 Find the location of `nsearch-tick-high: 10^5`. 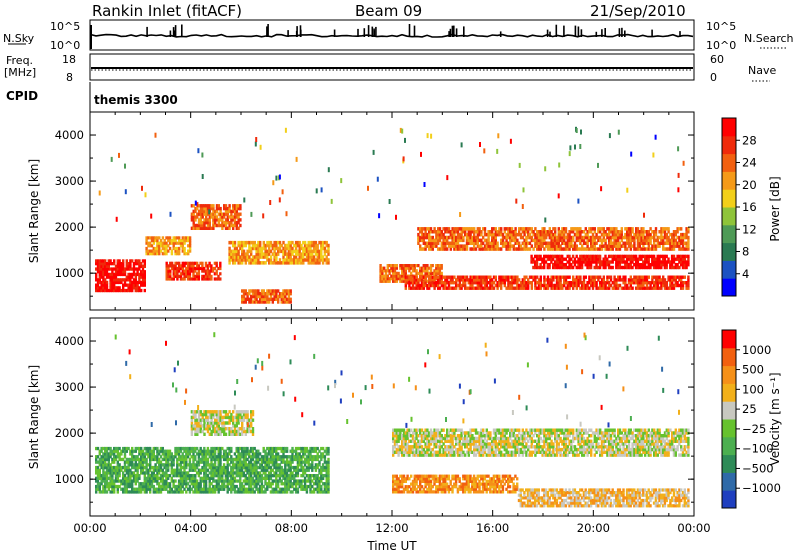

nsearch-tick-high: 10^5 is located at coordinates (721, 26).